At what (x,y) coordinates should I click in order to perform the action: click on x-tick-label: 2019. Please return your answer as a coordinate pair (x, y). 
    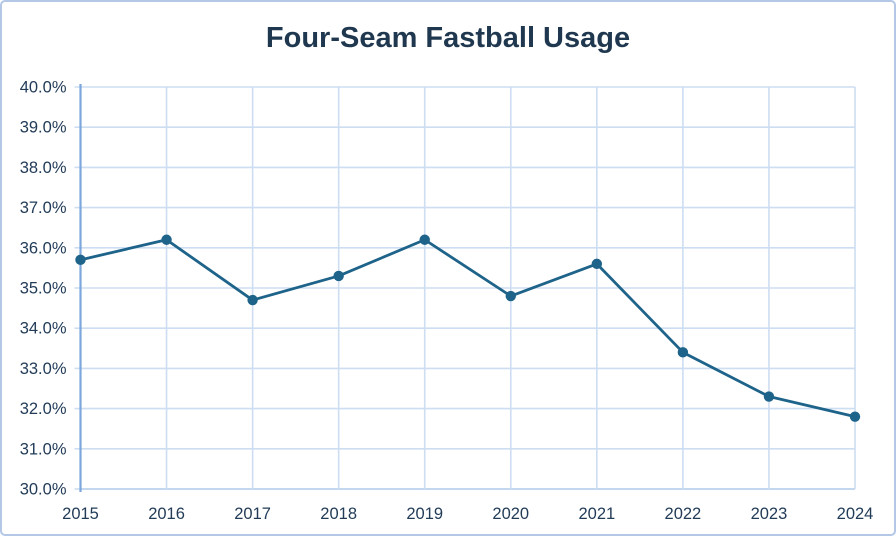
    Looking at the image, I should click on (424, 514).